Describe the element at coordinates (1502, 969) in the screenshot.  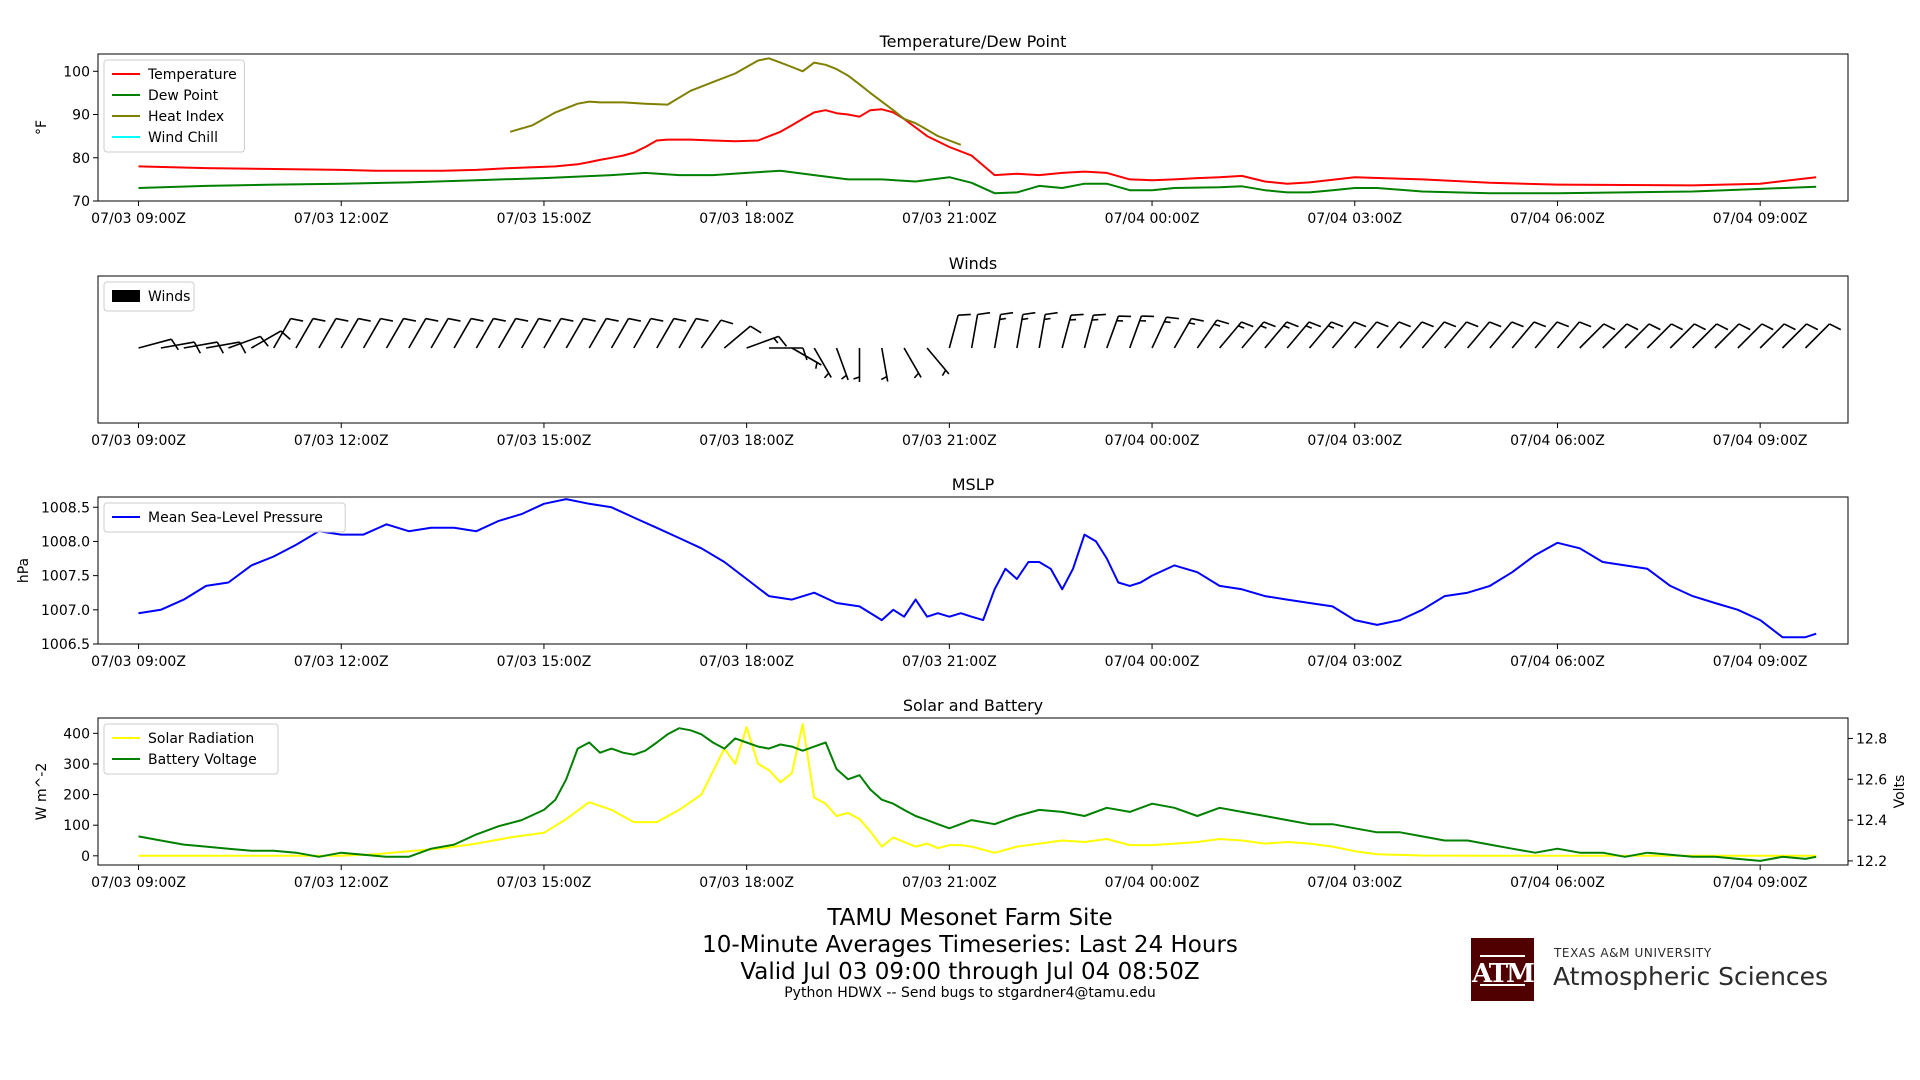
I see `atm-monogram-icon: ATM` at that location.